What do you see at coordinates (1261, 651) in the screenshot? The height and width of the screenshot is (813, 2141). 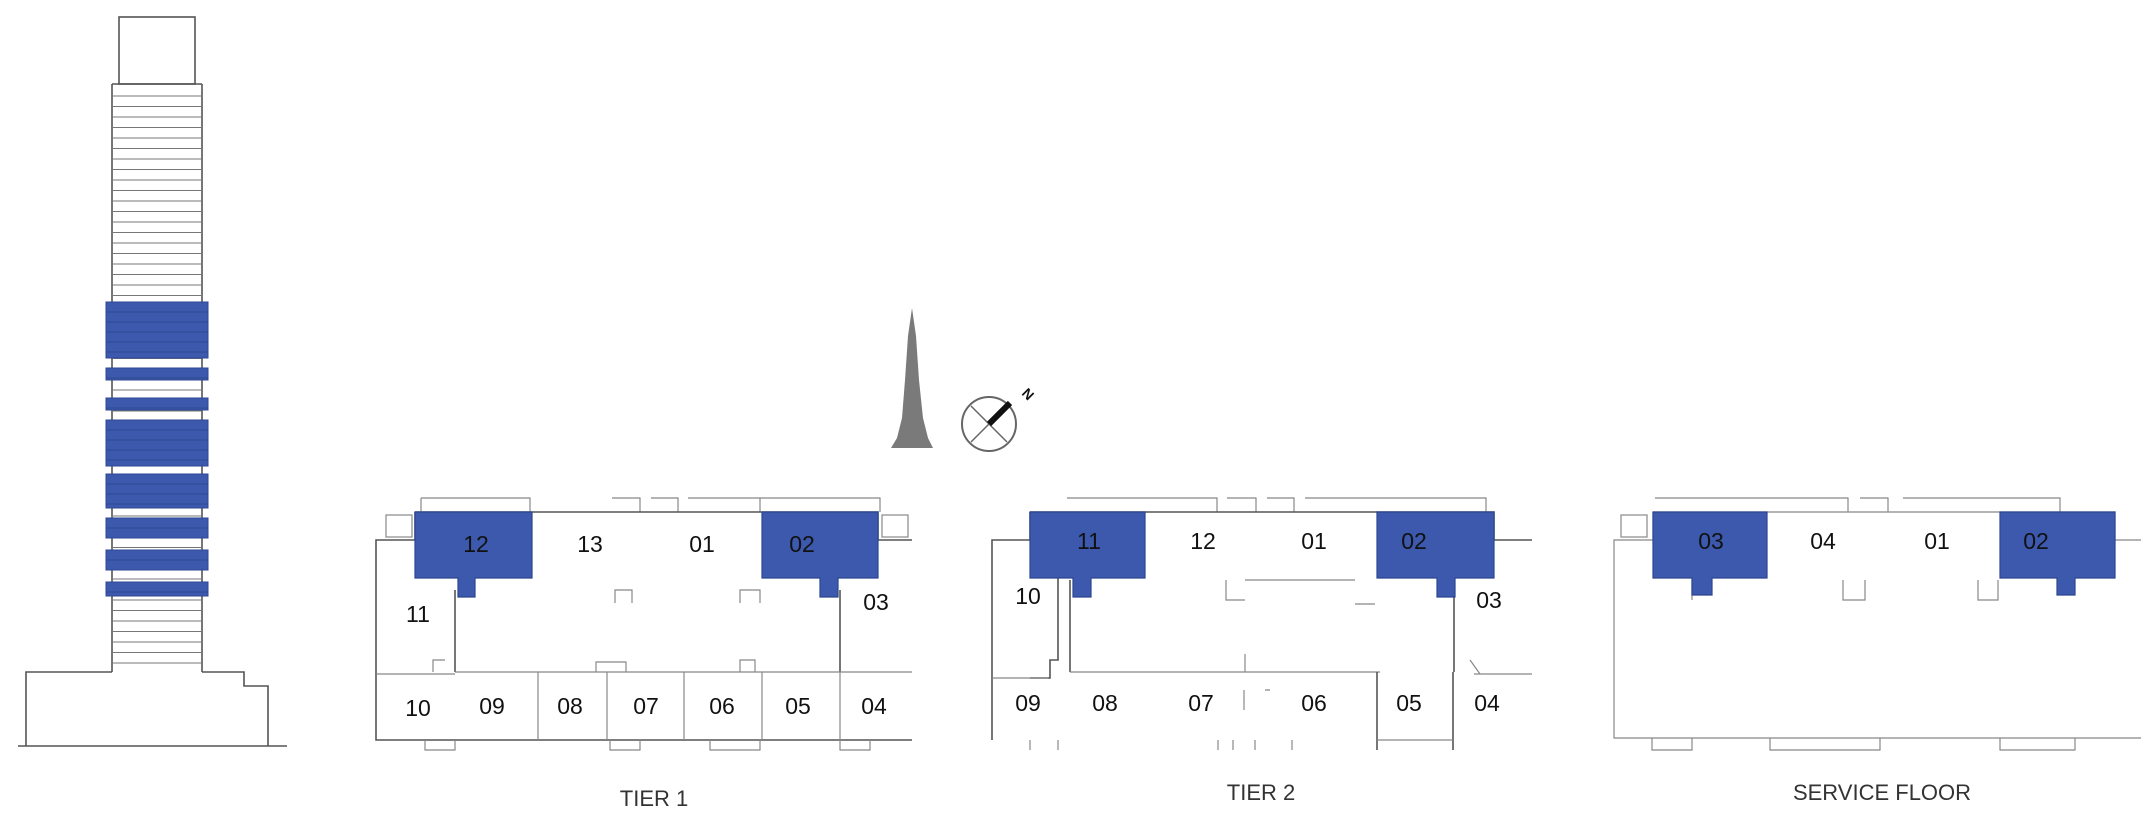 I see `plan-tier-2: 11 12 01 02 10 03 09 08 07 06 05 04 TIER 2` at bounding box center [1261, 651].